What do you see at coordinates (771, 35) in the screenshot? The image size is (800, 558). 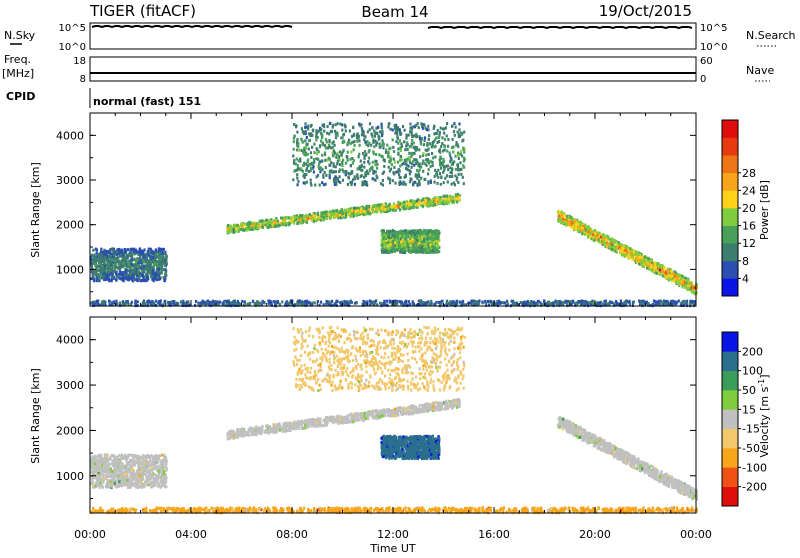 I see `nsearch-label: N.Search` at bounding box center [771, 35].